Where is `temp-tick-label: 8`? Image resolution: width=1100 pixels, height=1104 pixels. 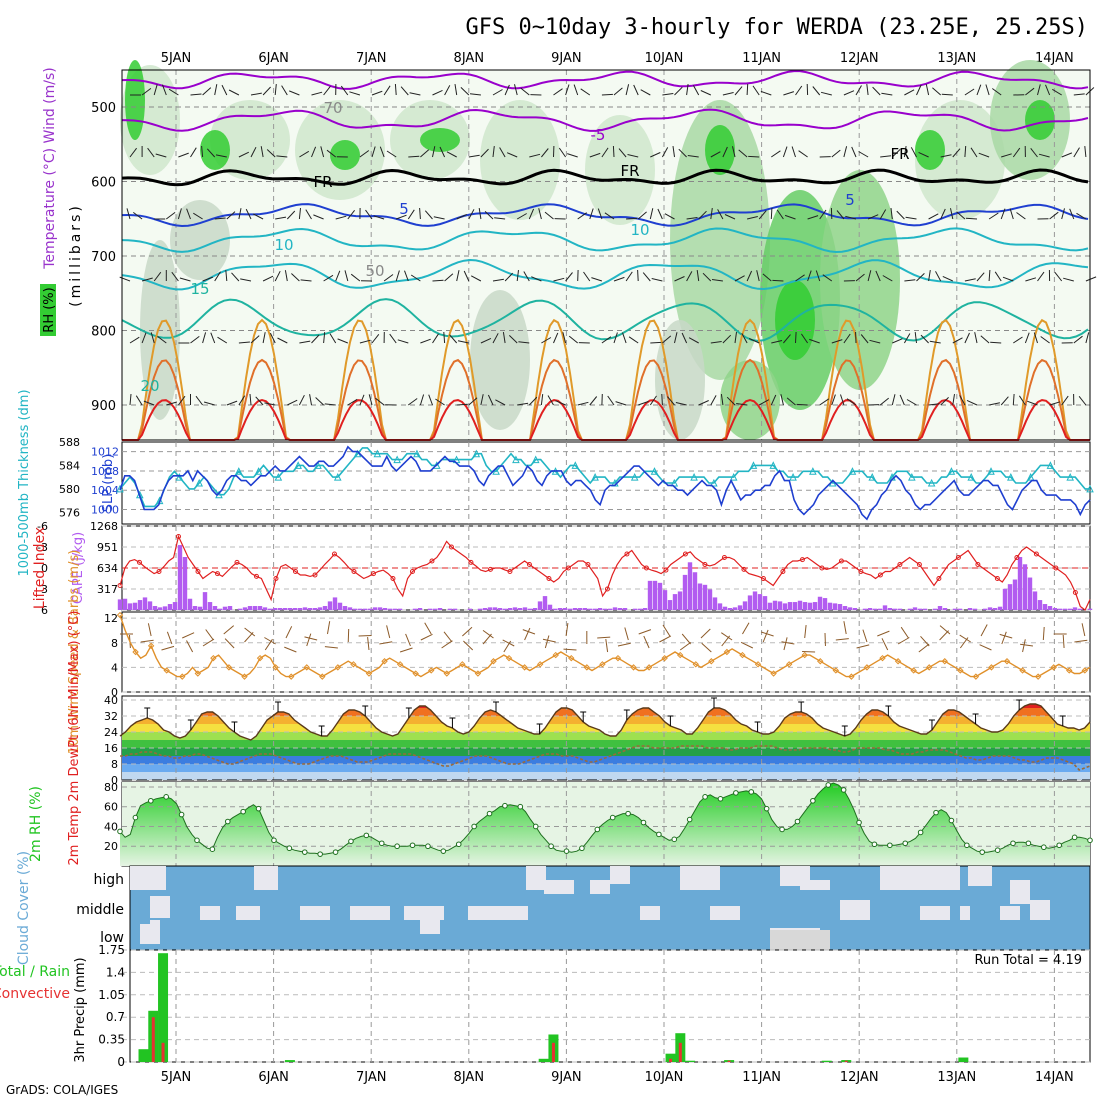 temp-tick-label: 8 is located at coordinates (114, 764).